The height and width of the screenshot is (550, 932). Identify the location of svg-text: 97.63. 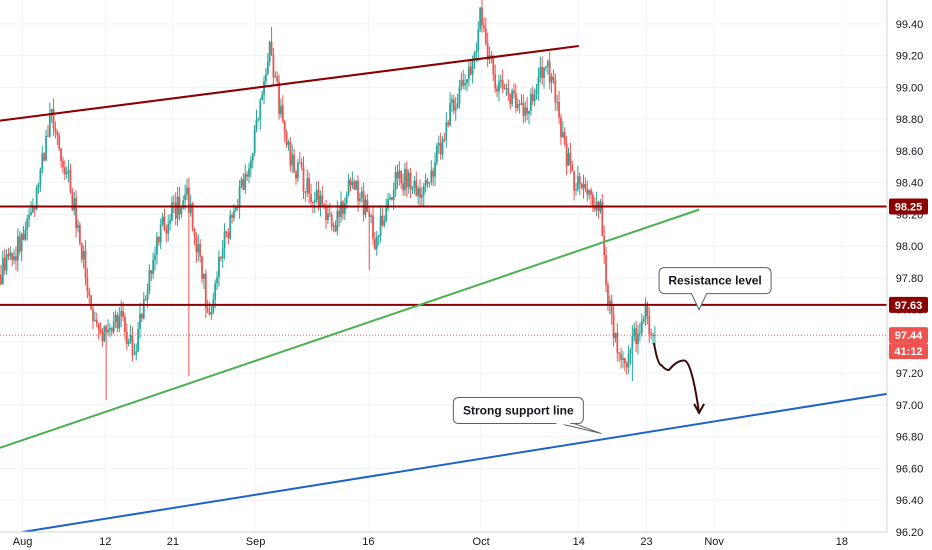
(909, 306).